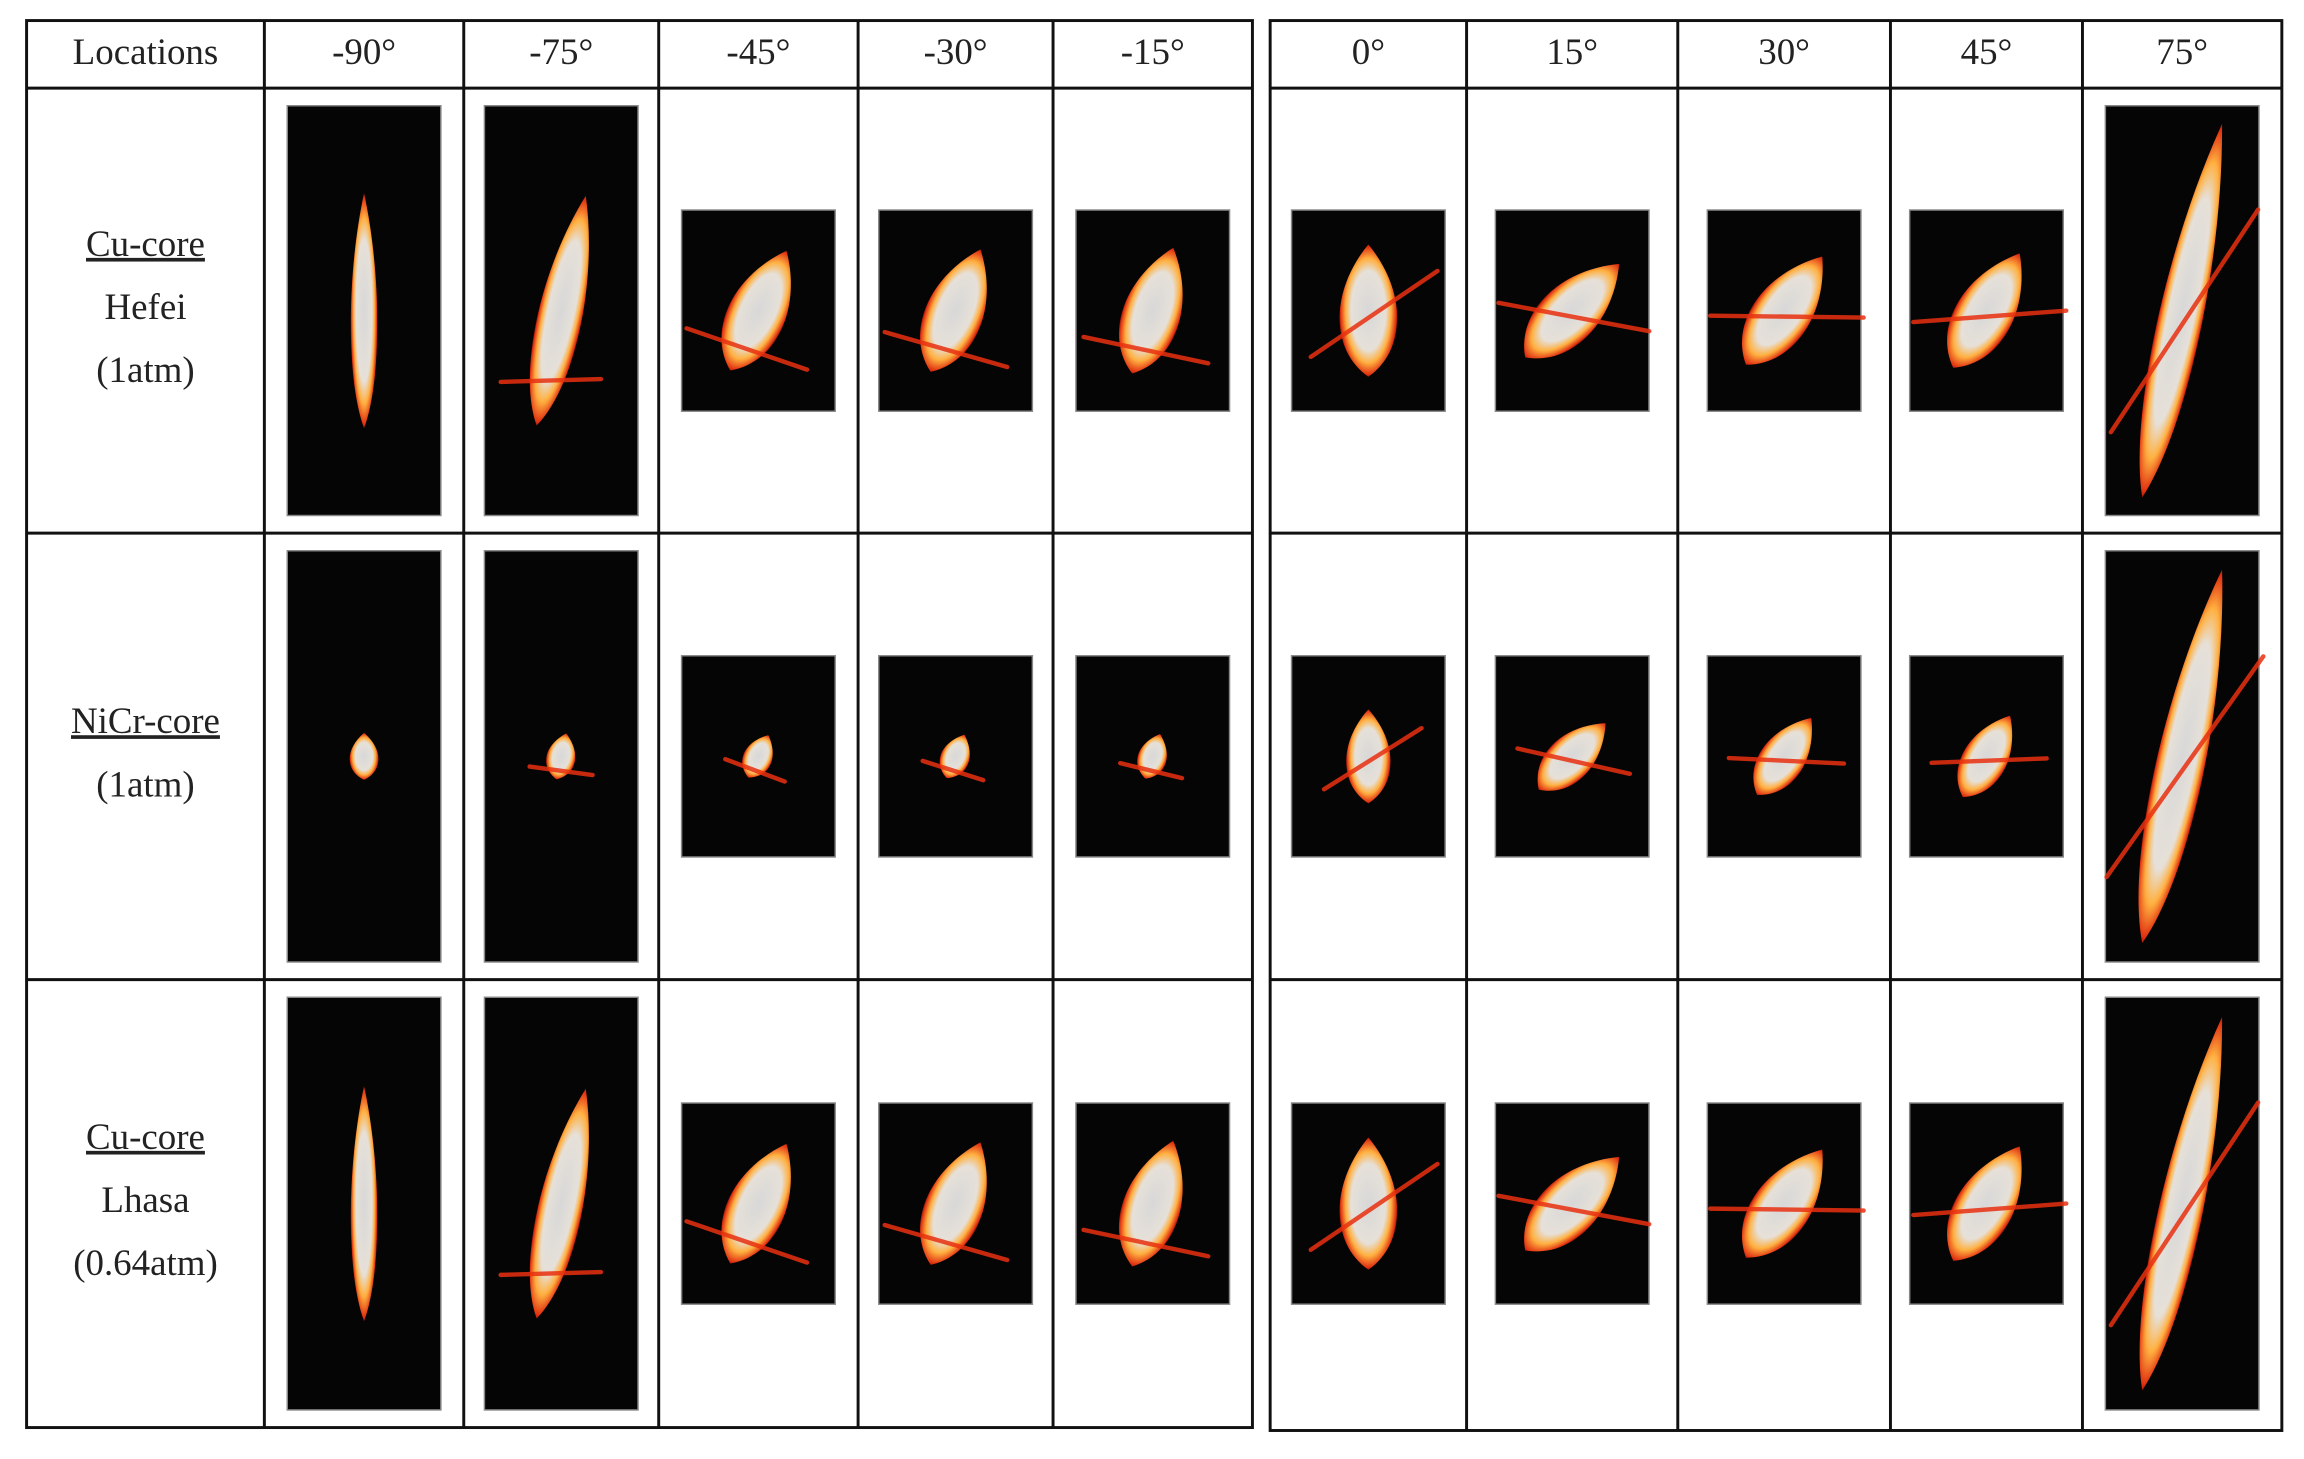  Describe the element at coordinates (758, 51) in the screenshot. I see `column-header: -45°` at that location.